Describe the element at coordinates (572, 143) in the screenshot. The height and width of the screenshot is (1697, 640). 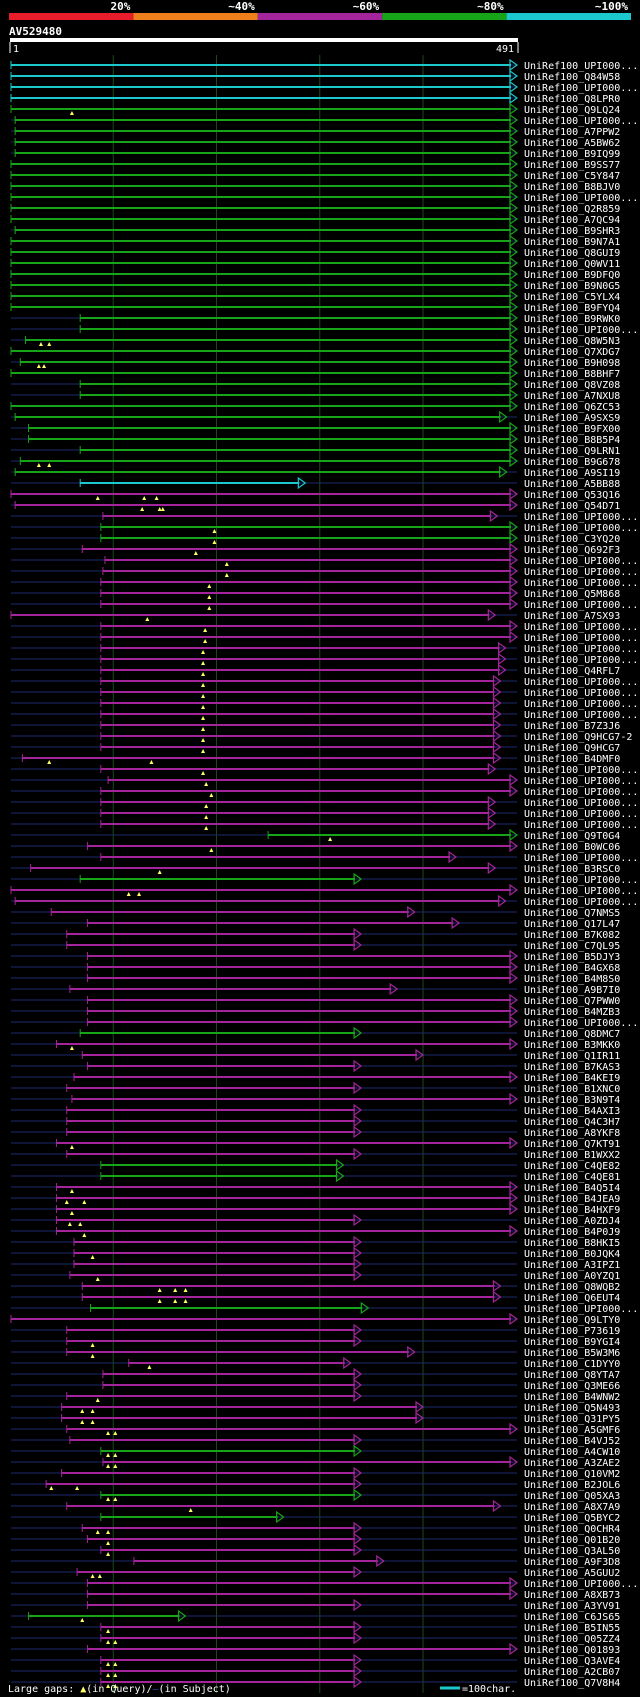
I see `hit-label: UniRef100_A5BW62` at that location.